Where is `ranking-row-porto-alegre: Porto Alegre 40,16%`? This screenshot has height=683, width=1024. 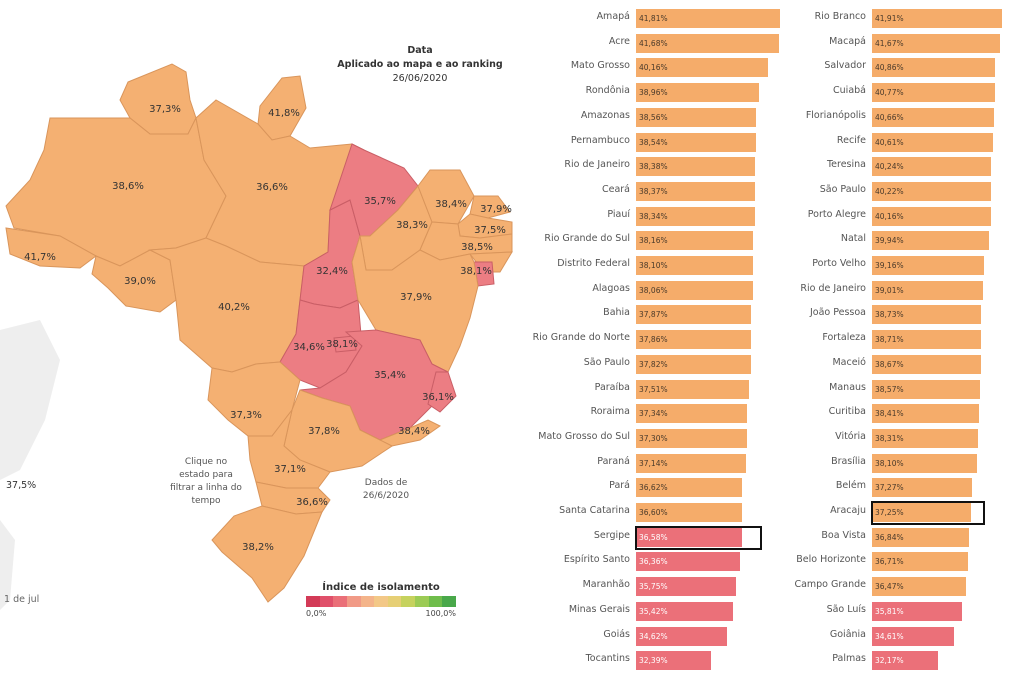
ranking-row-porto-alegre: Porto Alegre 40,16% is located at coordinates (907, 217).